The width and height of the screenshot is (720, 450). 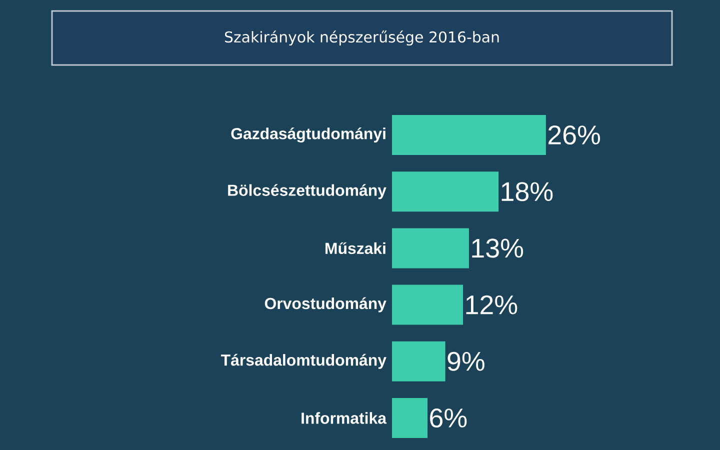 What do you see at coordinates (492, 304) in the screenshot?
I see `data-label: 12%` at bounding box center [492, 304].